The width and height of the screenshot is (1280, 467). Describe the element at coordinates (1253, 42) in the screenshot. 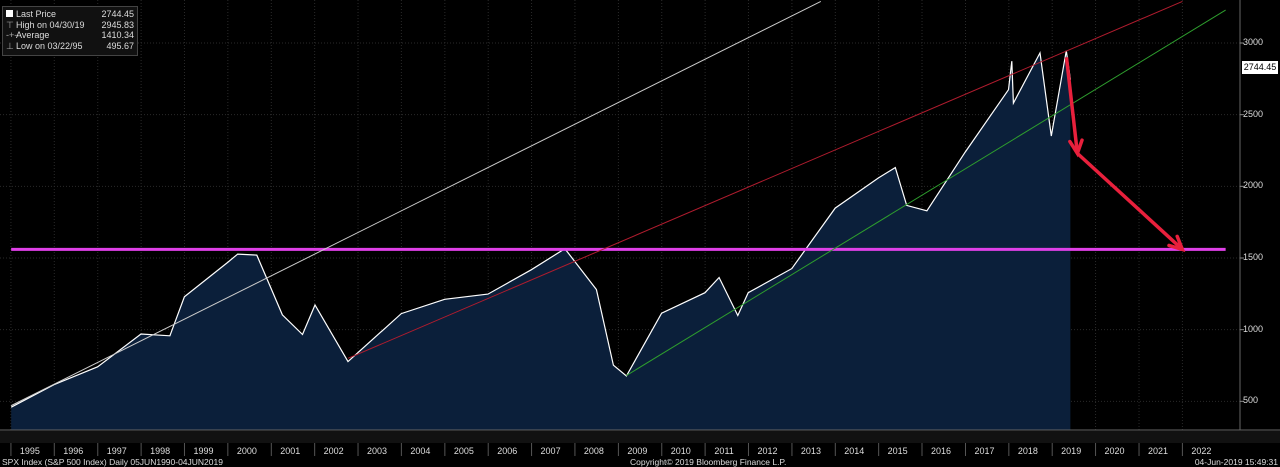

I see `y-tick-label: 3000` at that location.